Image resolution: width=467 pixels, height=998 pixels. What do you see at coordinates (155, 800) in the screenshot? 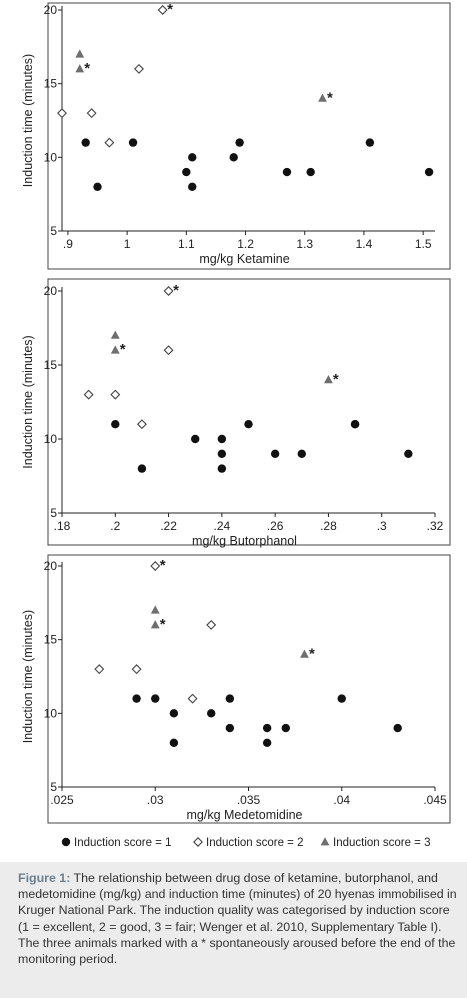
I see `x-tick-label: .03` at bounding box center [155, 800].